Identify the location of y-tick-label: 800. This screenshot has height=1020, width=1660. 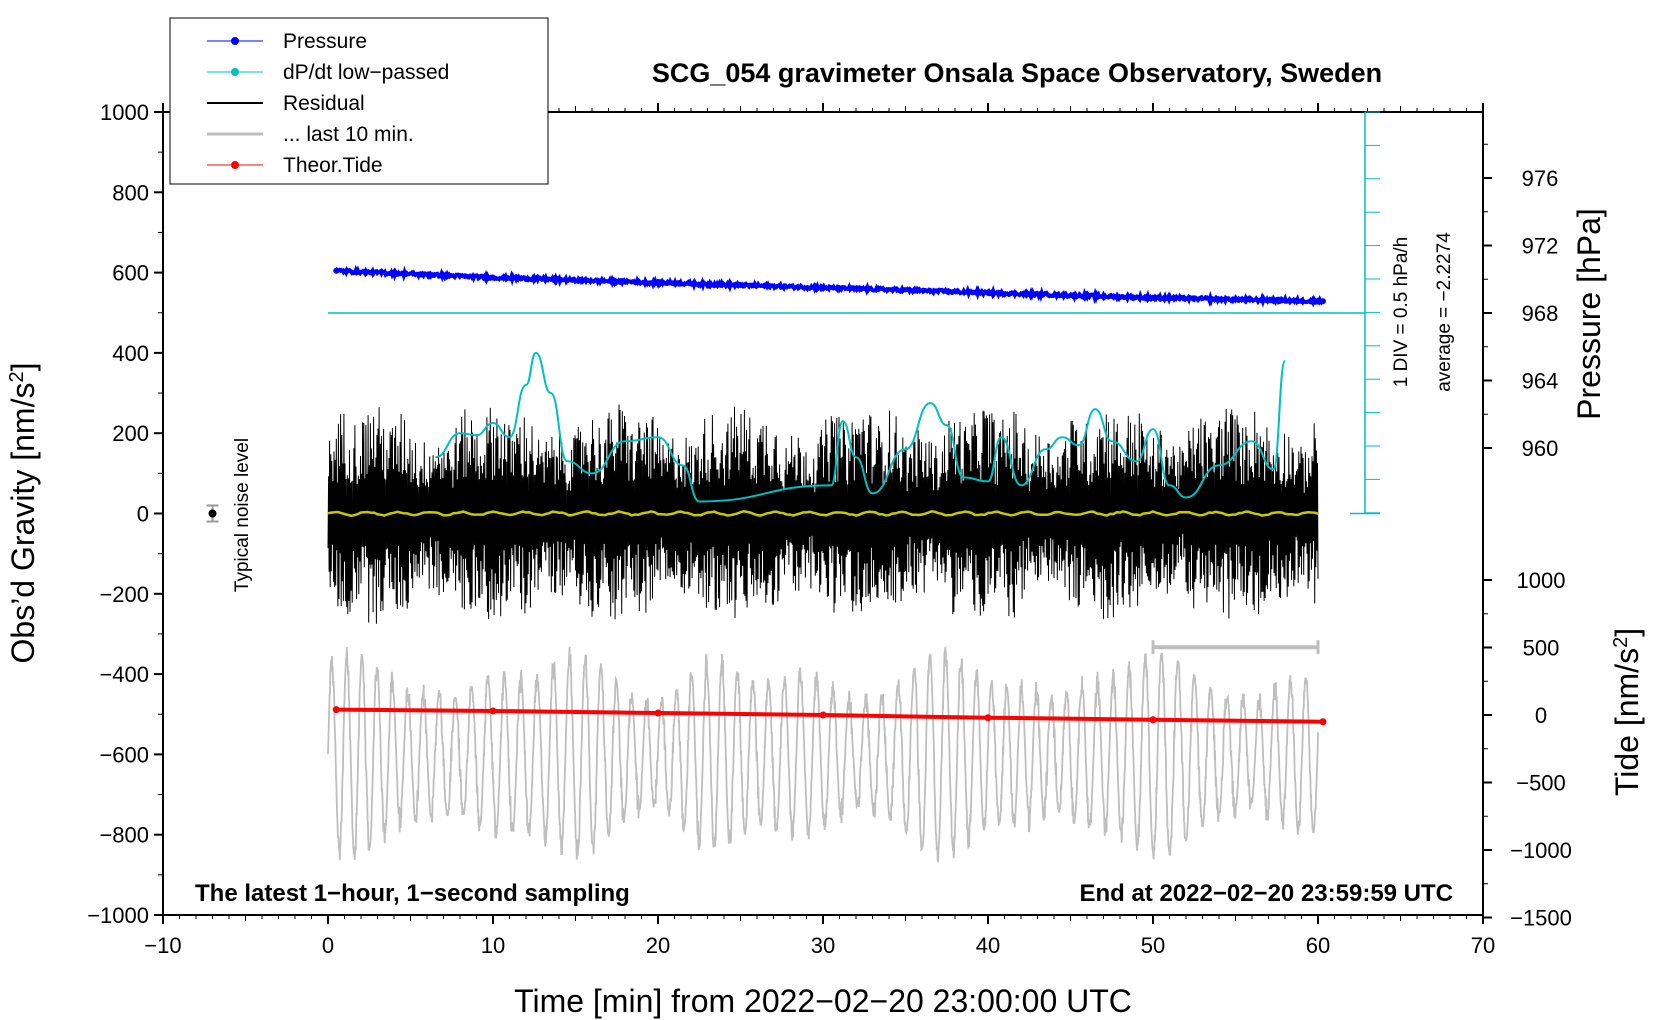
(130, 192).